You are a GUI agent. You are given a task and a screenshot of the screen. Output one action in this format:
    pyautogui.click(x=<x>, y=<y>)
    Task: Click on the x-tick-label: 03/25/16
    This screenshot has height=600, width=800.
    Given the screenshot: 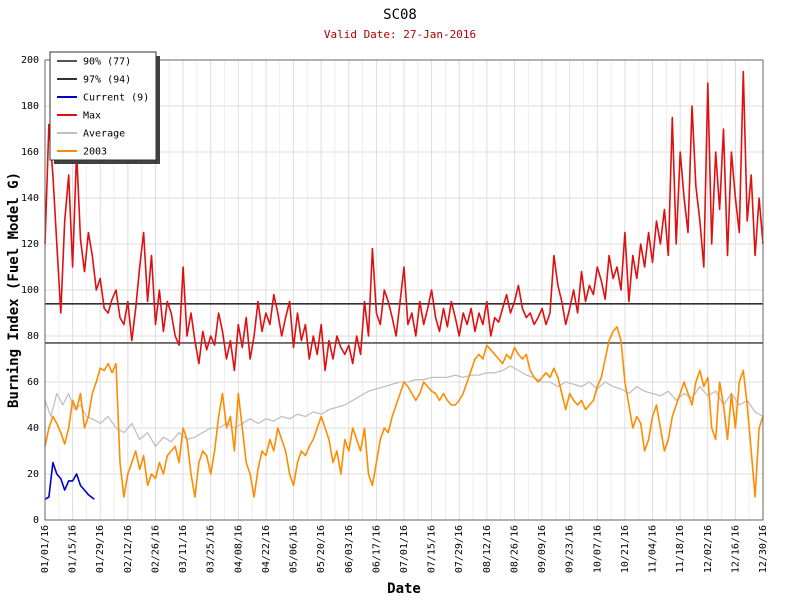 What is the action you would take?
    pyautogui.click(x=211, y=549)
    